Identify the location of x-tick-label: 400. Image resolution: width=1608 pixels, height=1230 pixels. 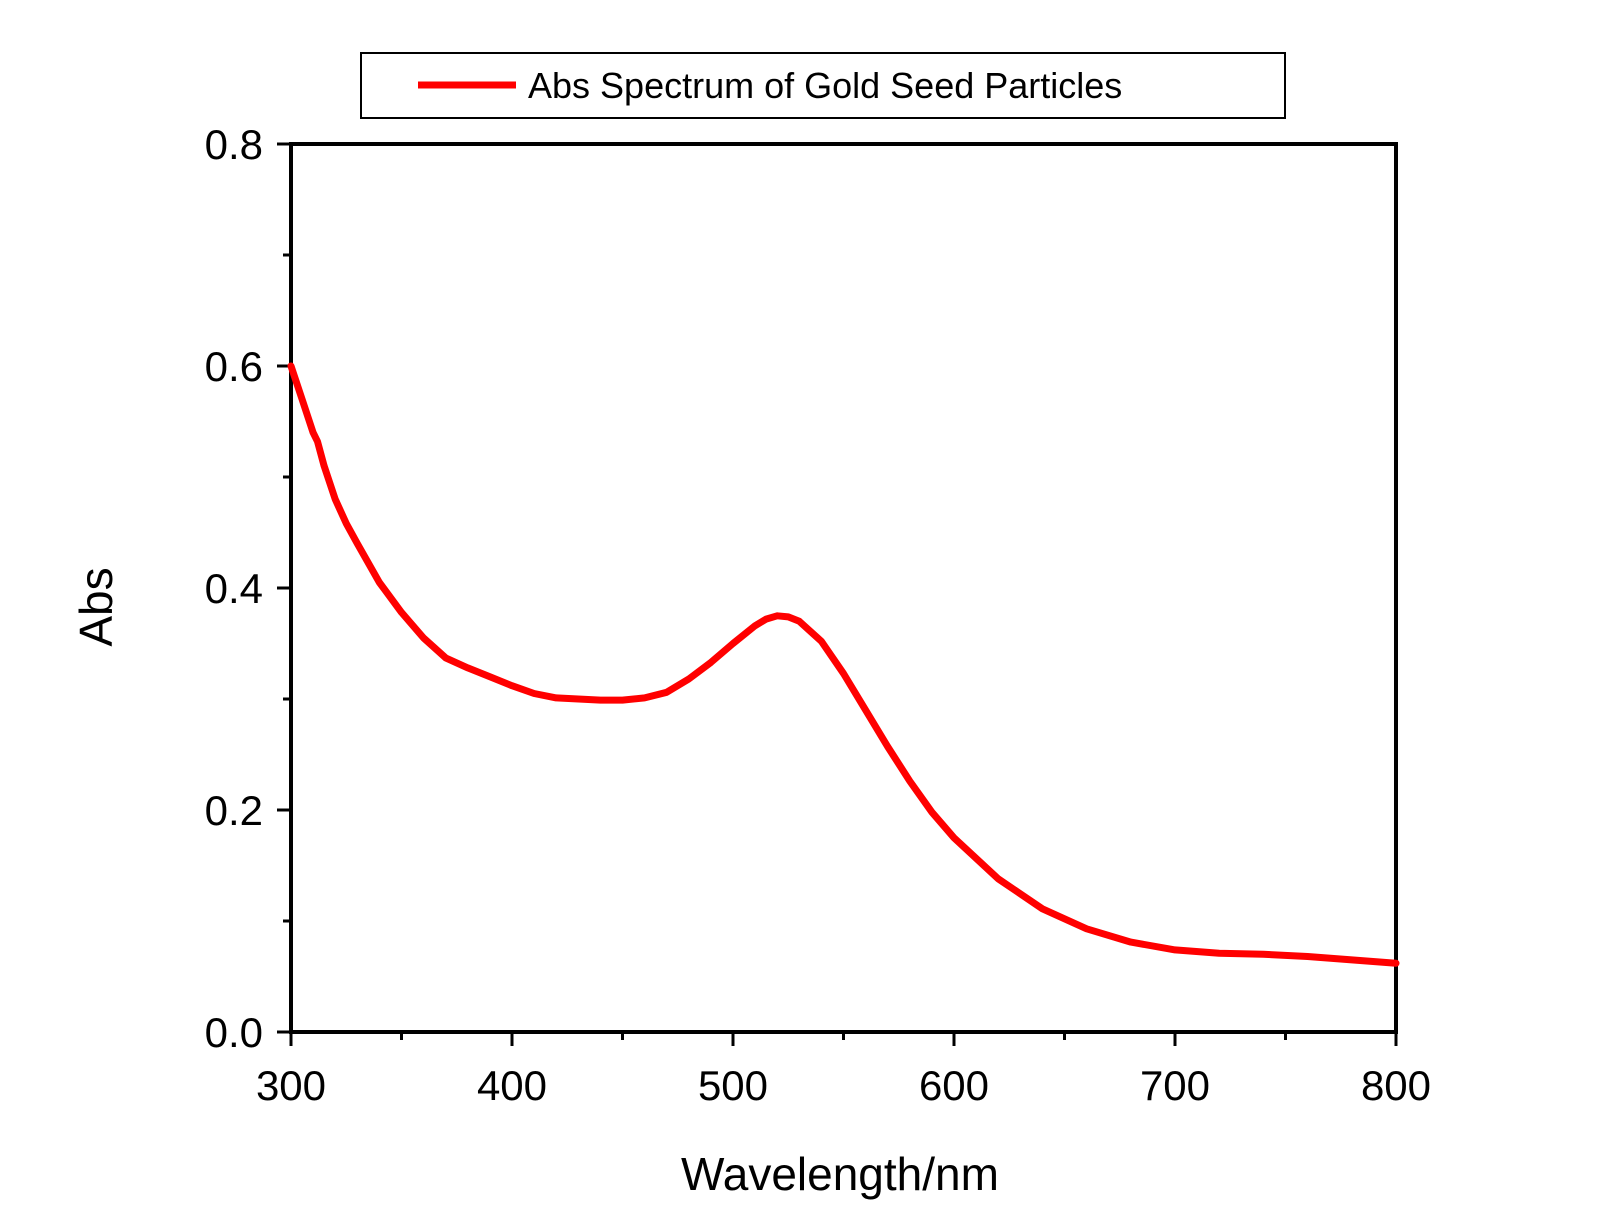
(512, 1085).